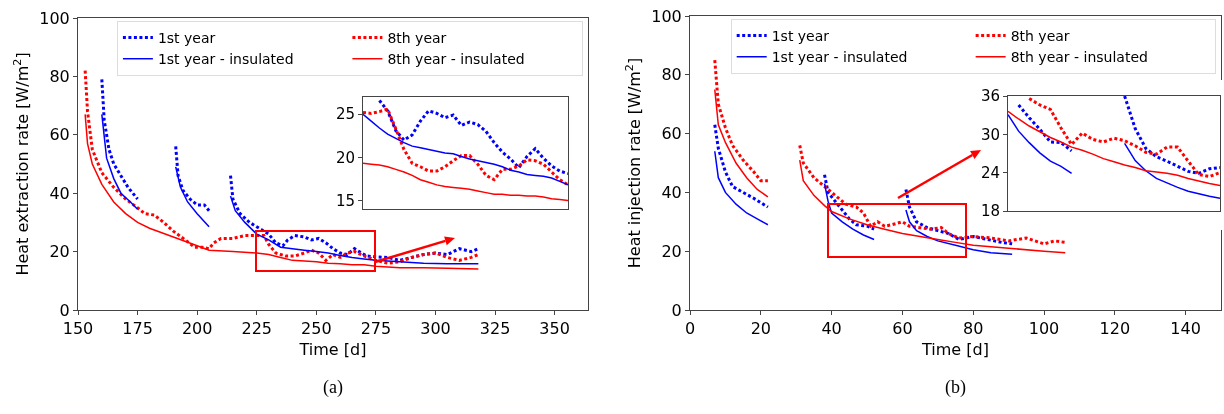  Describe the element at coordinates (1185, 329) in the screenshot. I see `x-tick-label: 140` at that location.